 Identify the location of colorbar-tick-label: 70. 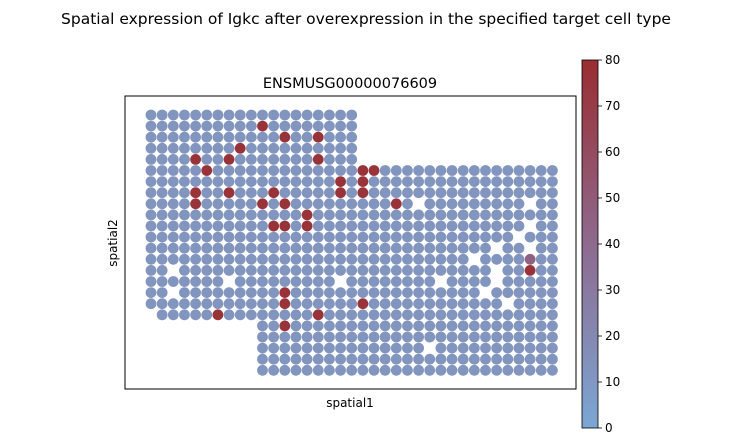
(612, 106).